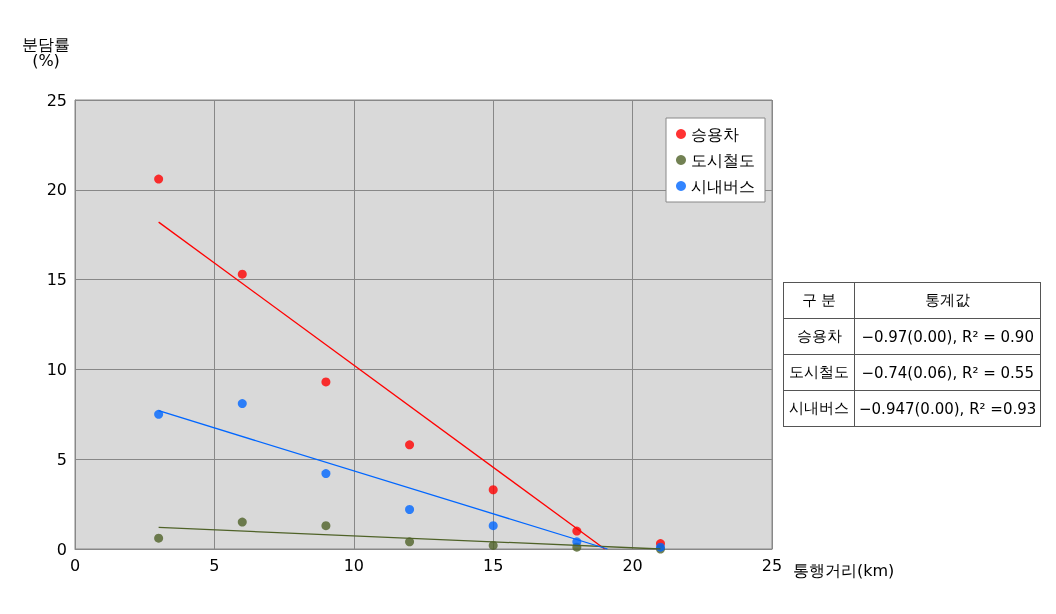 This screenshot has width=1056, height=614. What do you see at coordinates (819, 336) in the screenshot?
I see `text: 승용차` at bounding box center [819, 336].